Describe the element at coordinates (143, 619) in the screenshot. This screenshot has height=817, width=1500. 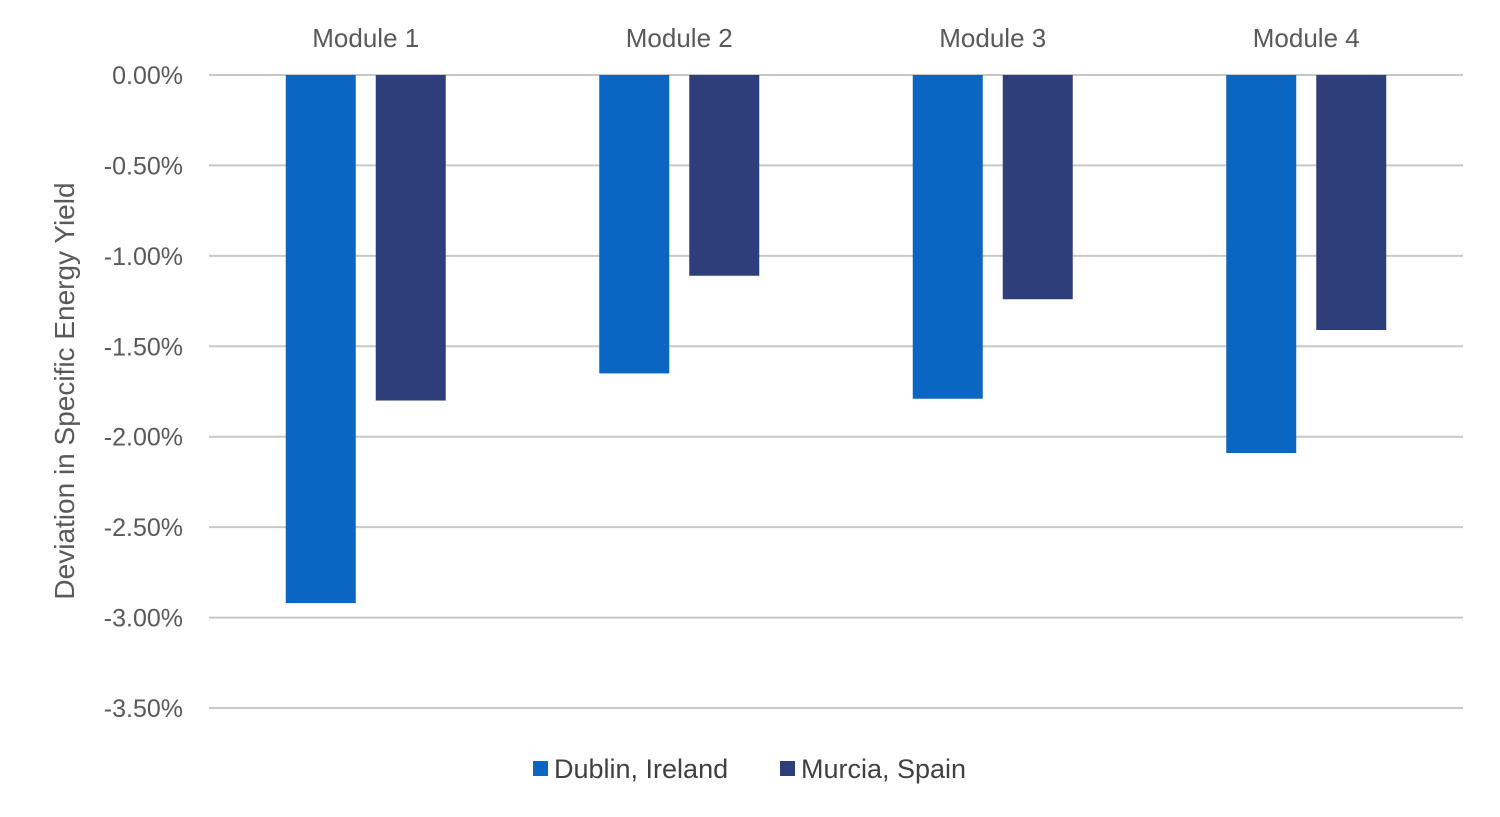
I see `y-tick-label: -3.00%` at that location.